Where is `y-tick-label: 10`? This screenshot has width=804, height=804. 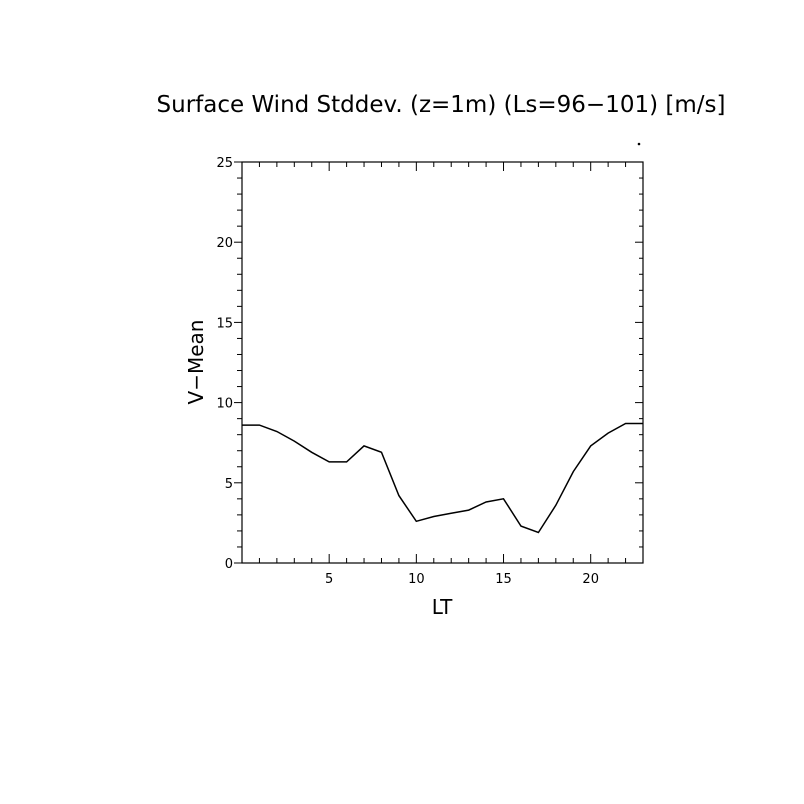
y-tick-label: 10 is located at coordinates (224, 404).